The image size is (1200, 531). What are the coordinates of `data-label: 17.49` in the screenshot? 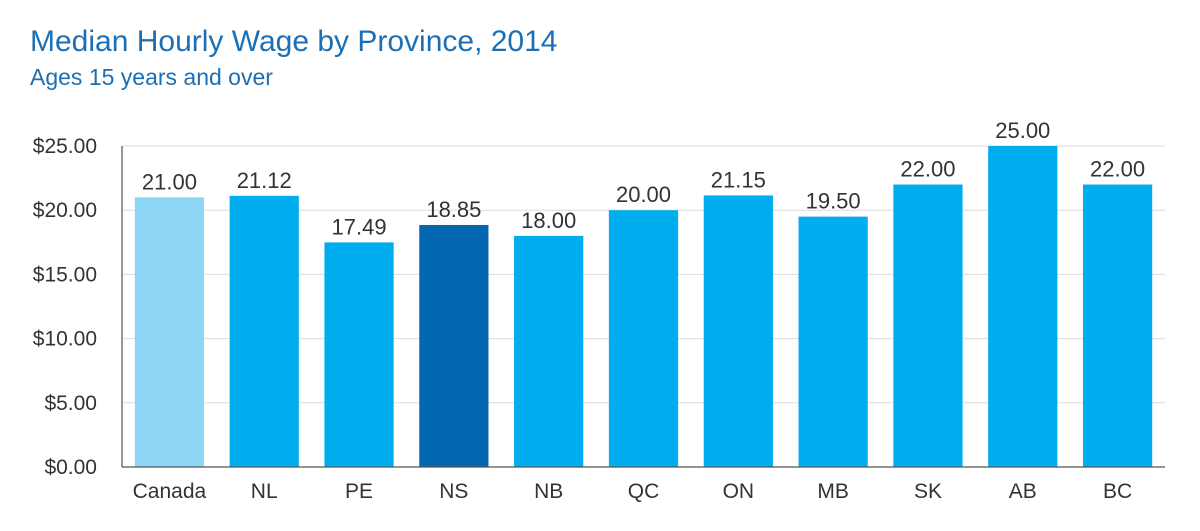 It's located at (359, 226).